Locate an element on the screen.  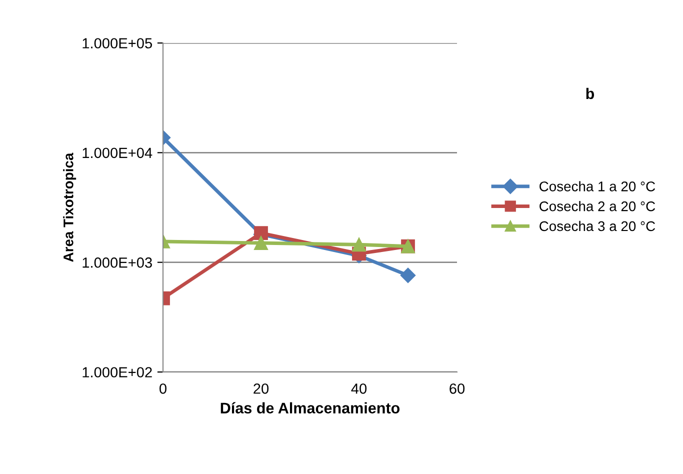
legend-label: Cosecha 1 a 20 °C is located at coordinates (598, 186).